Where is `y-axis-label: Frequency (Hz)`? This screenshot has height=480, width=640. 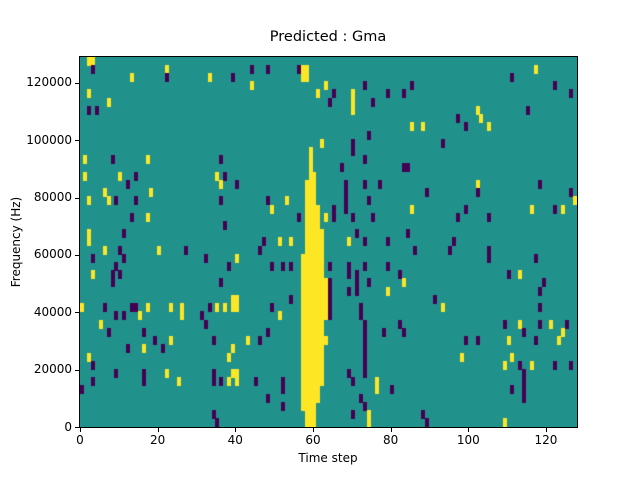
y-axis-label: Frequency (Hz) is located at coordinates (16, 242).